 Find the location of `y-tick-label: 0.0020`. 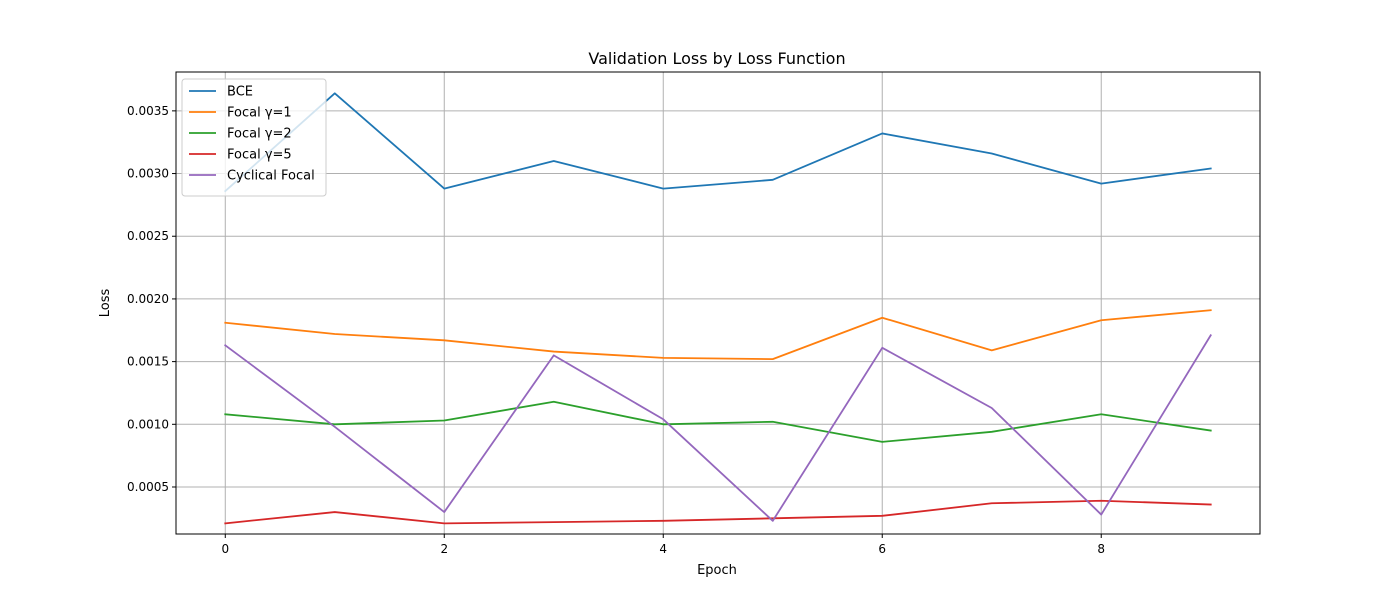

y-tick-label: 0.0020 is located at coordinates (148, 299).